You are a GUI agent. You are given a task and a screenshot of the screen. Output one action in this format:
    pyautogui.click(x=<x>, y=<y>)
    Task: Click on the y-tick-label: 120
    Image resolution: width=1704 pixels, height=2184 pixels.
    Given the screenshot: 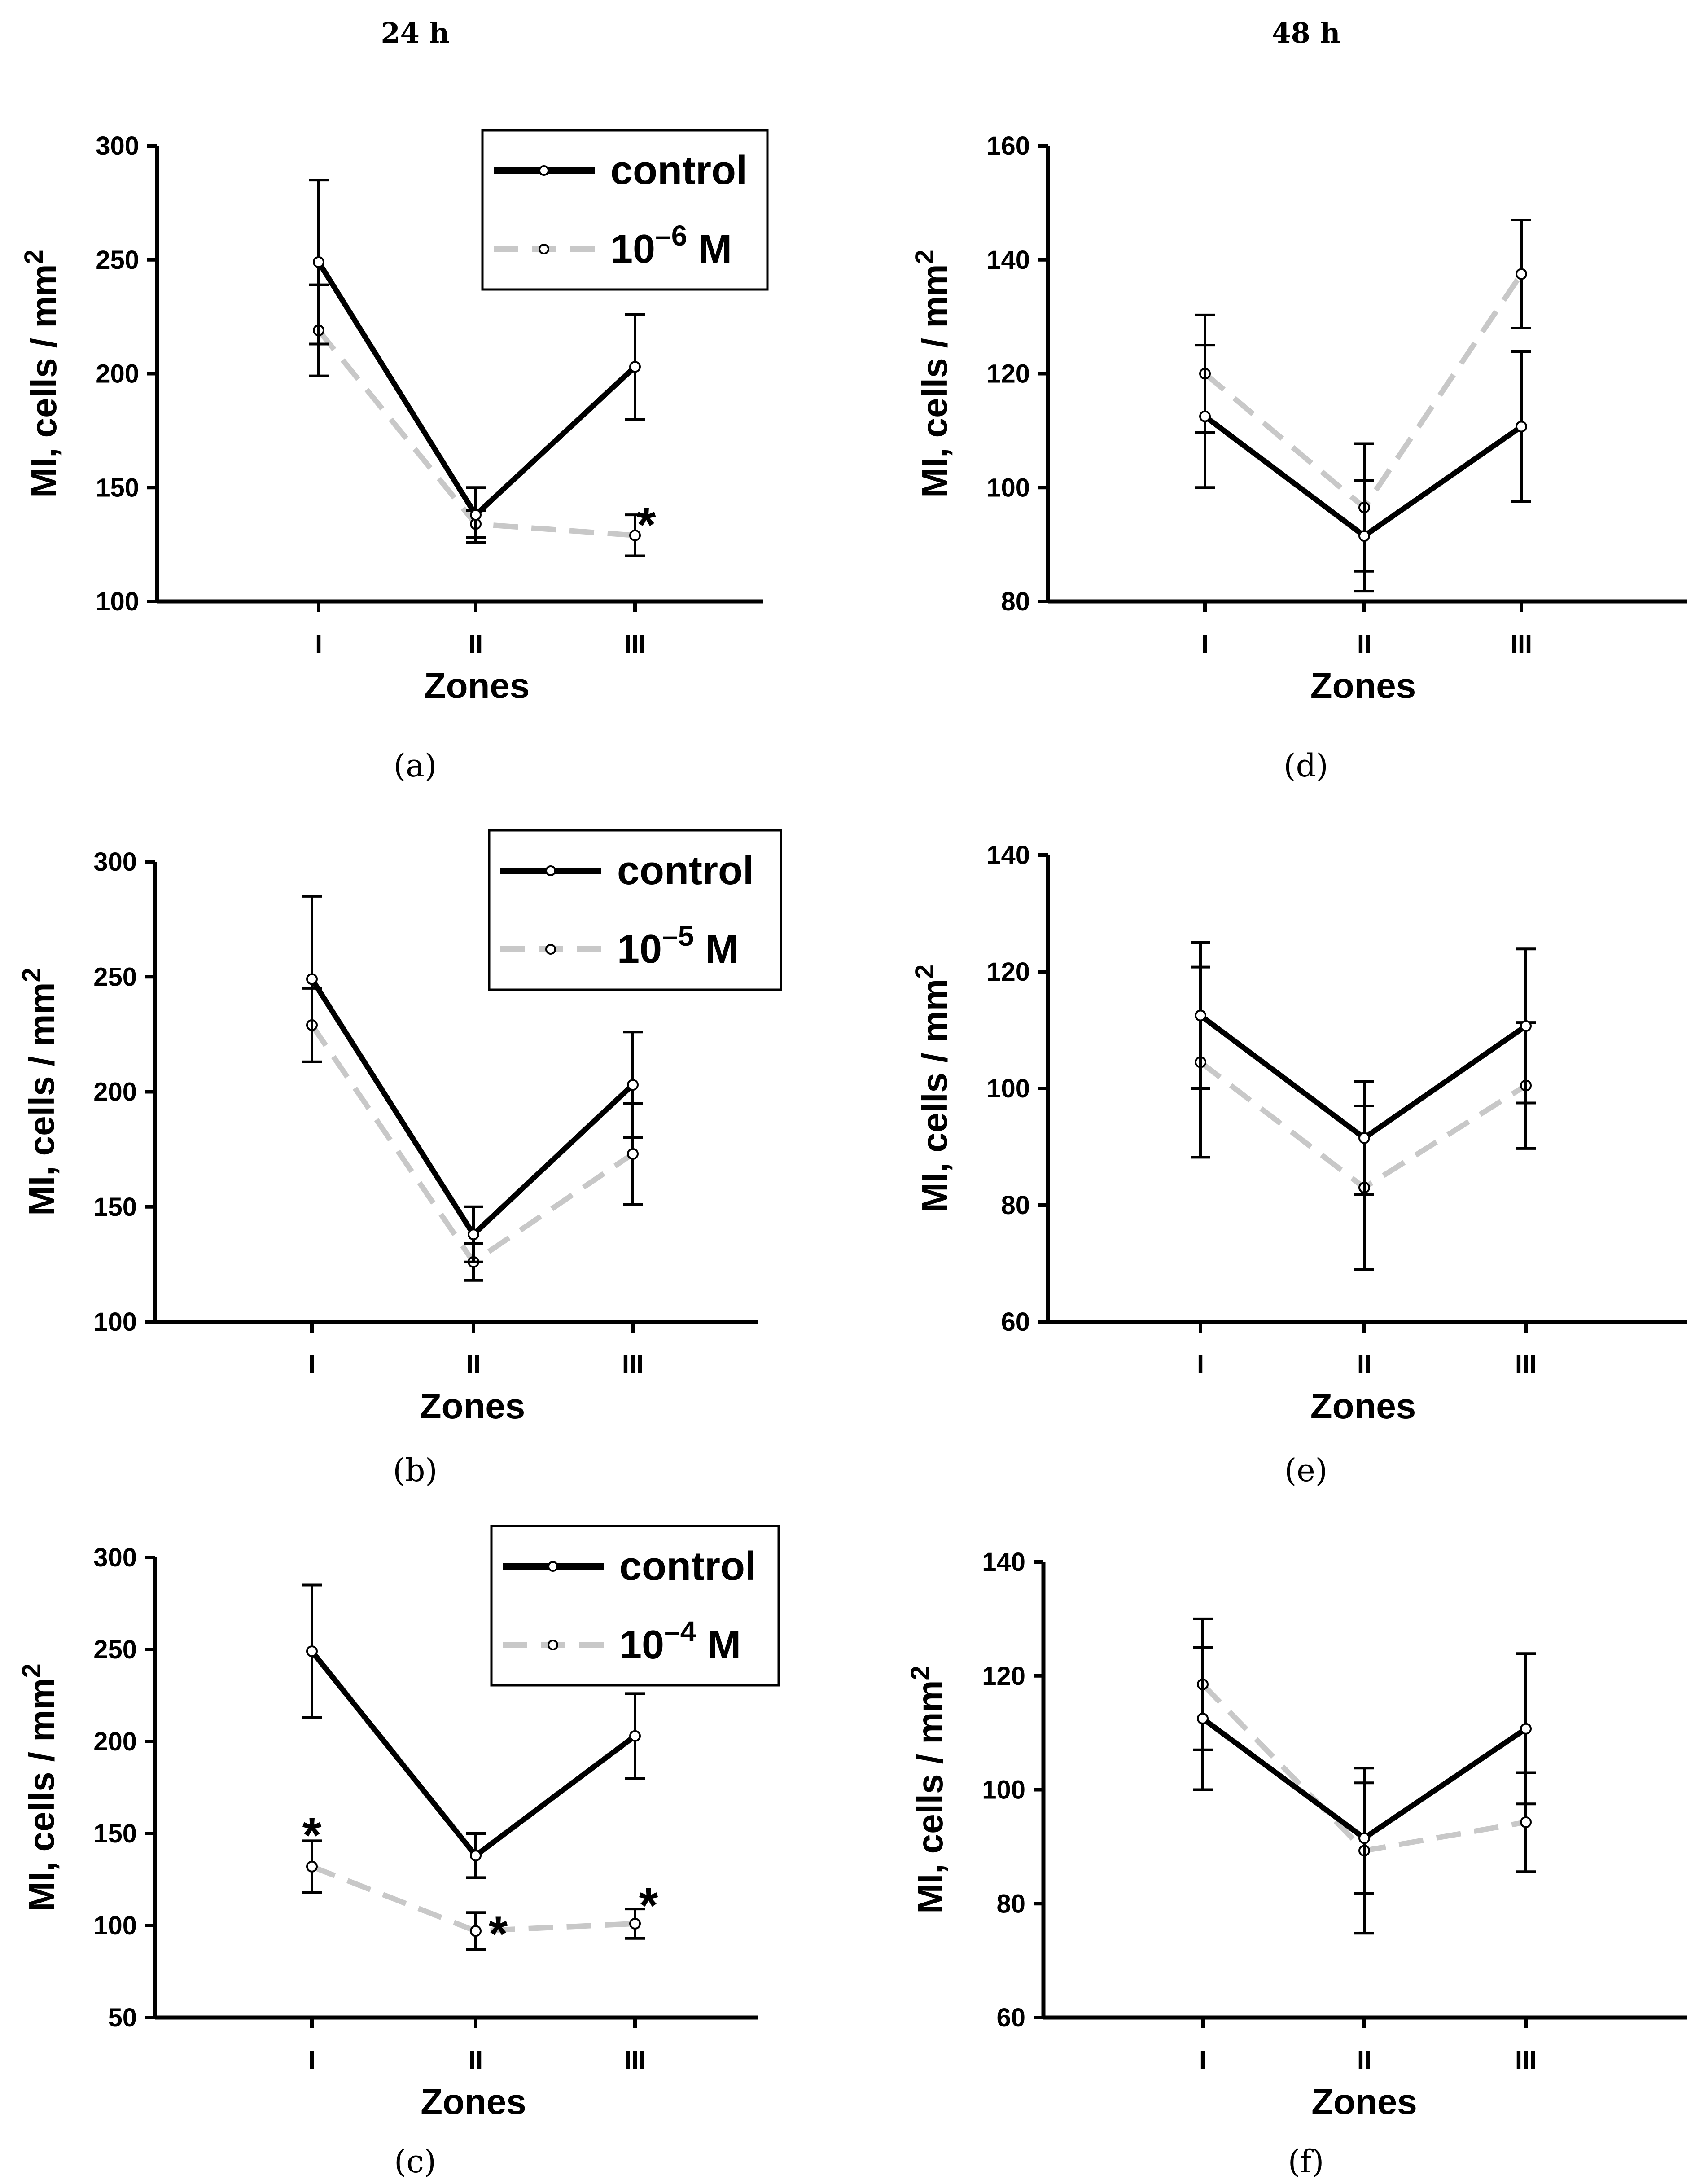 What is the action you would take?
    pyautogui.click(x=1004, y=1676)
    